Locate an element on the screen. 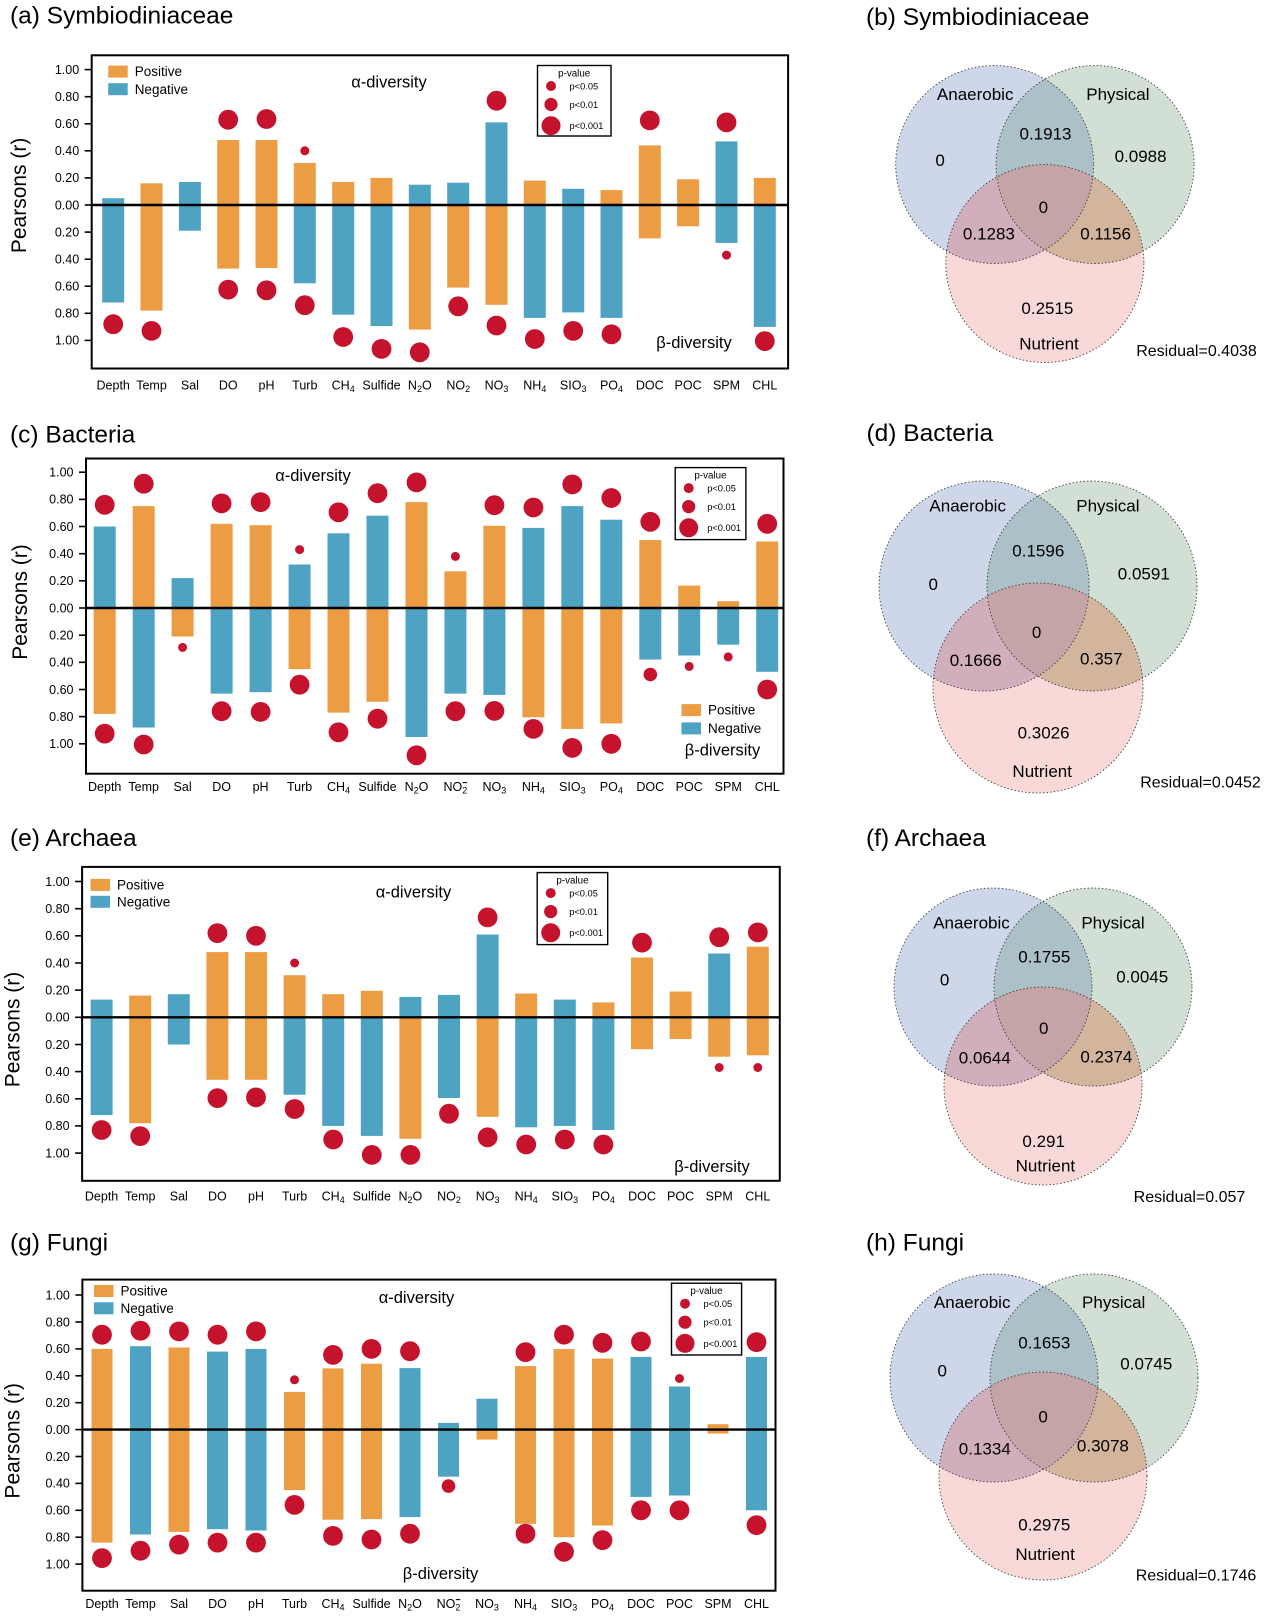  svg-text: Temp is located at coordinates (143, 787).